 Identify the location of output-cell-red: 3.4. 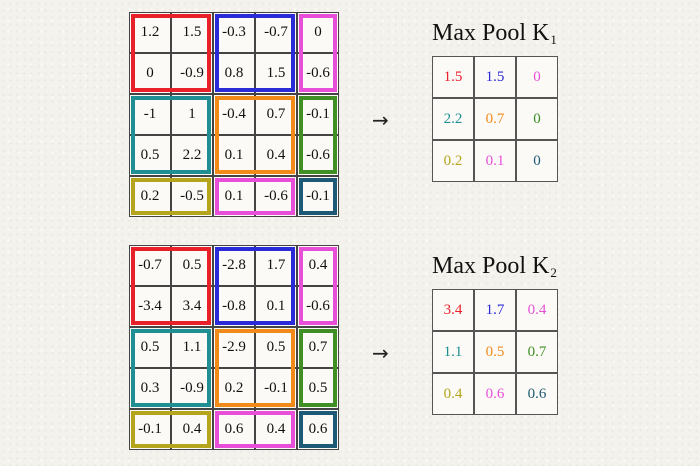
(453, 310).